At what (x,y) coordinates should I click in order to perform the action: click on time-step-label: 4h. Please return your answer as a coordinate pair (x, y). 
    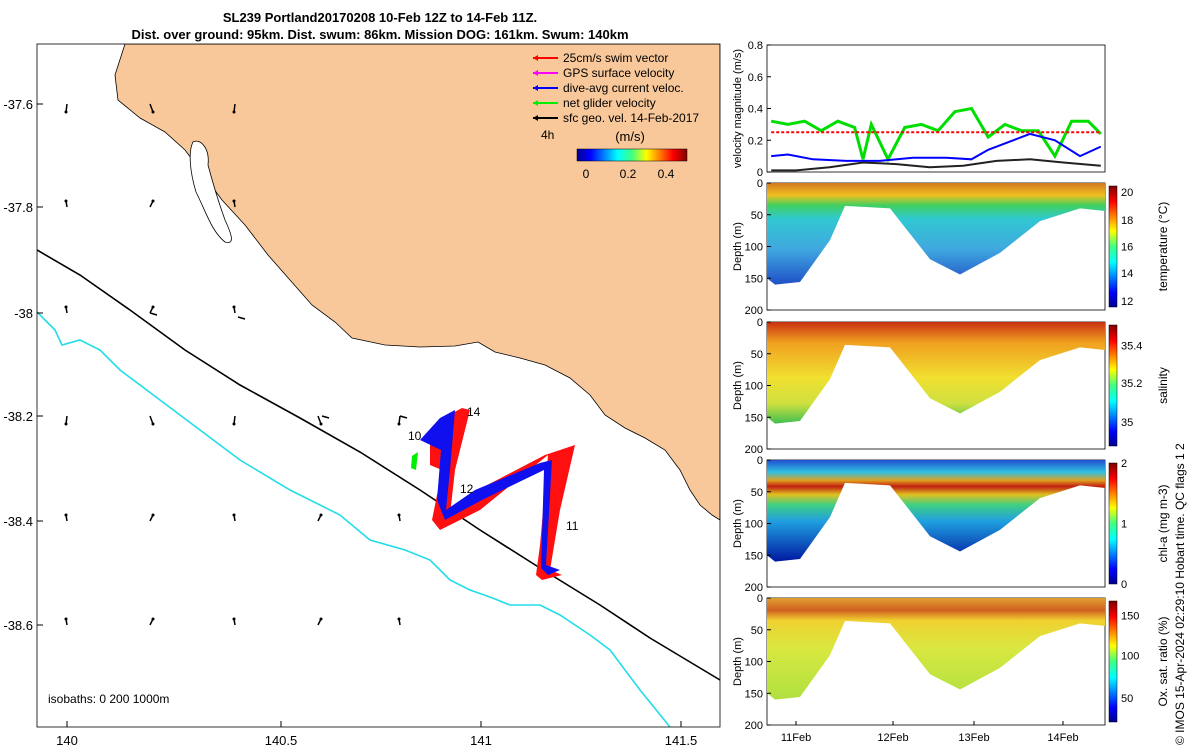
    Looking at the image, I should click on (547, 135).